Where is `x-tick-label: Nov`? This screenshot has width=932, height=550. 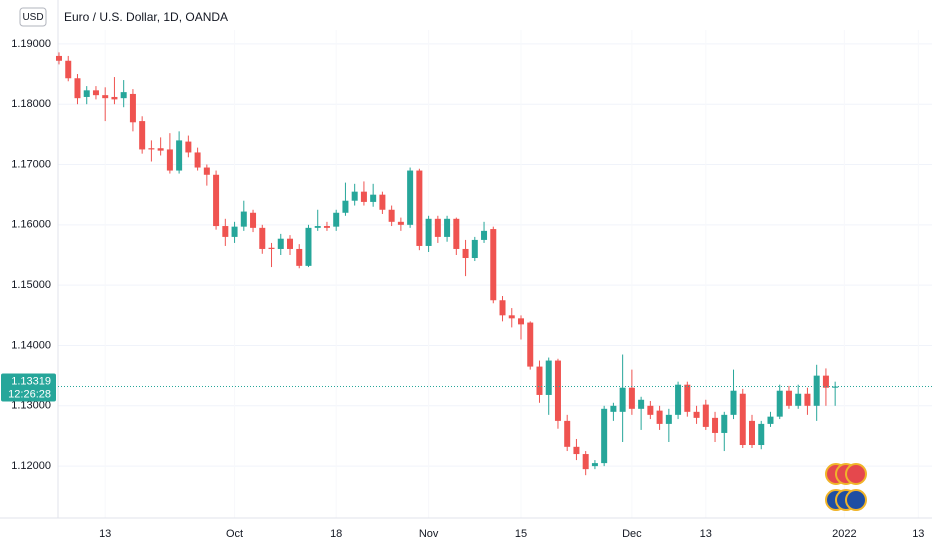 x-tick-label: Nov is located at coordinates (429, 534).